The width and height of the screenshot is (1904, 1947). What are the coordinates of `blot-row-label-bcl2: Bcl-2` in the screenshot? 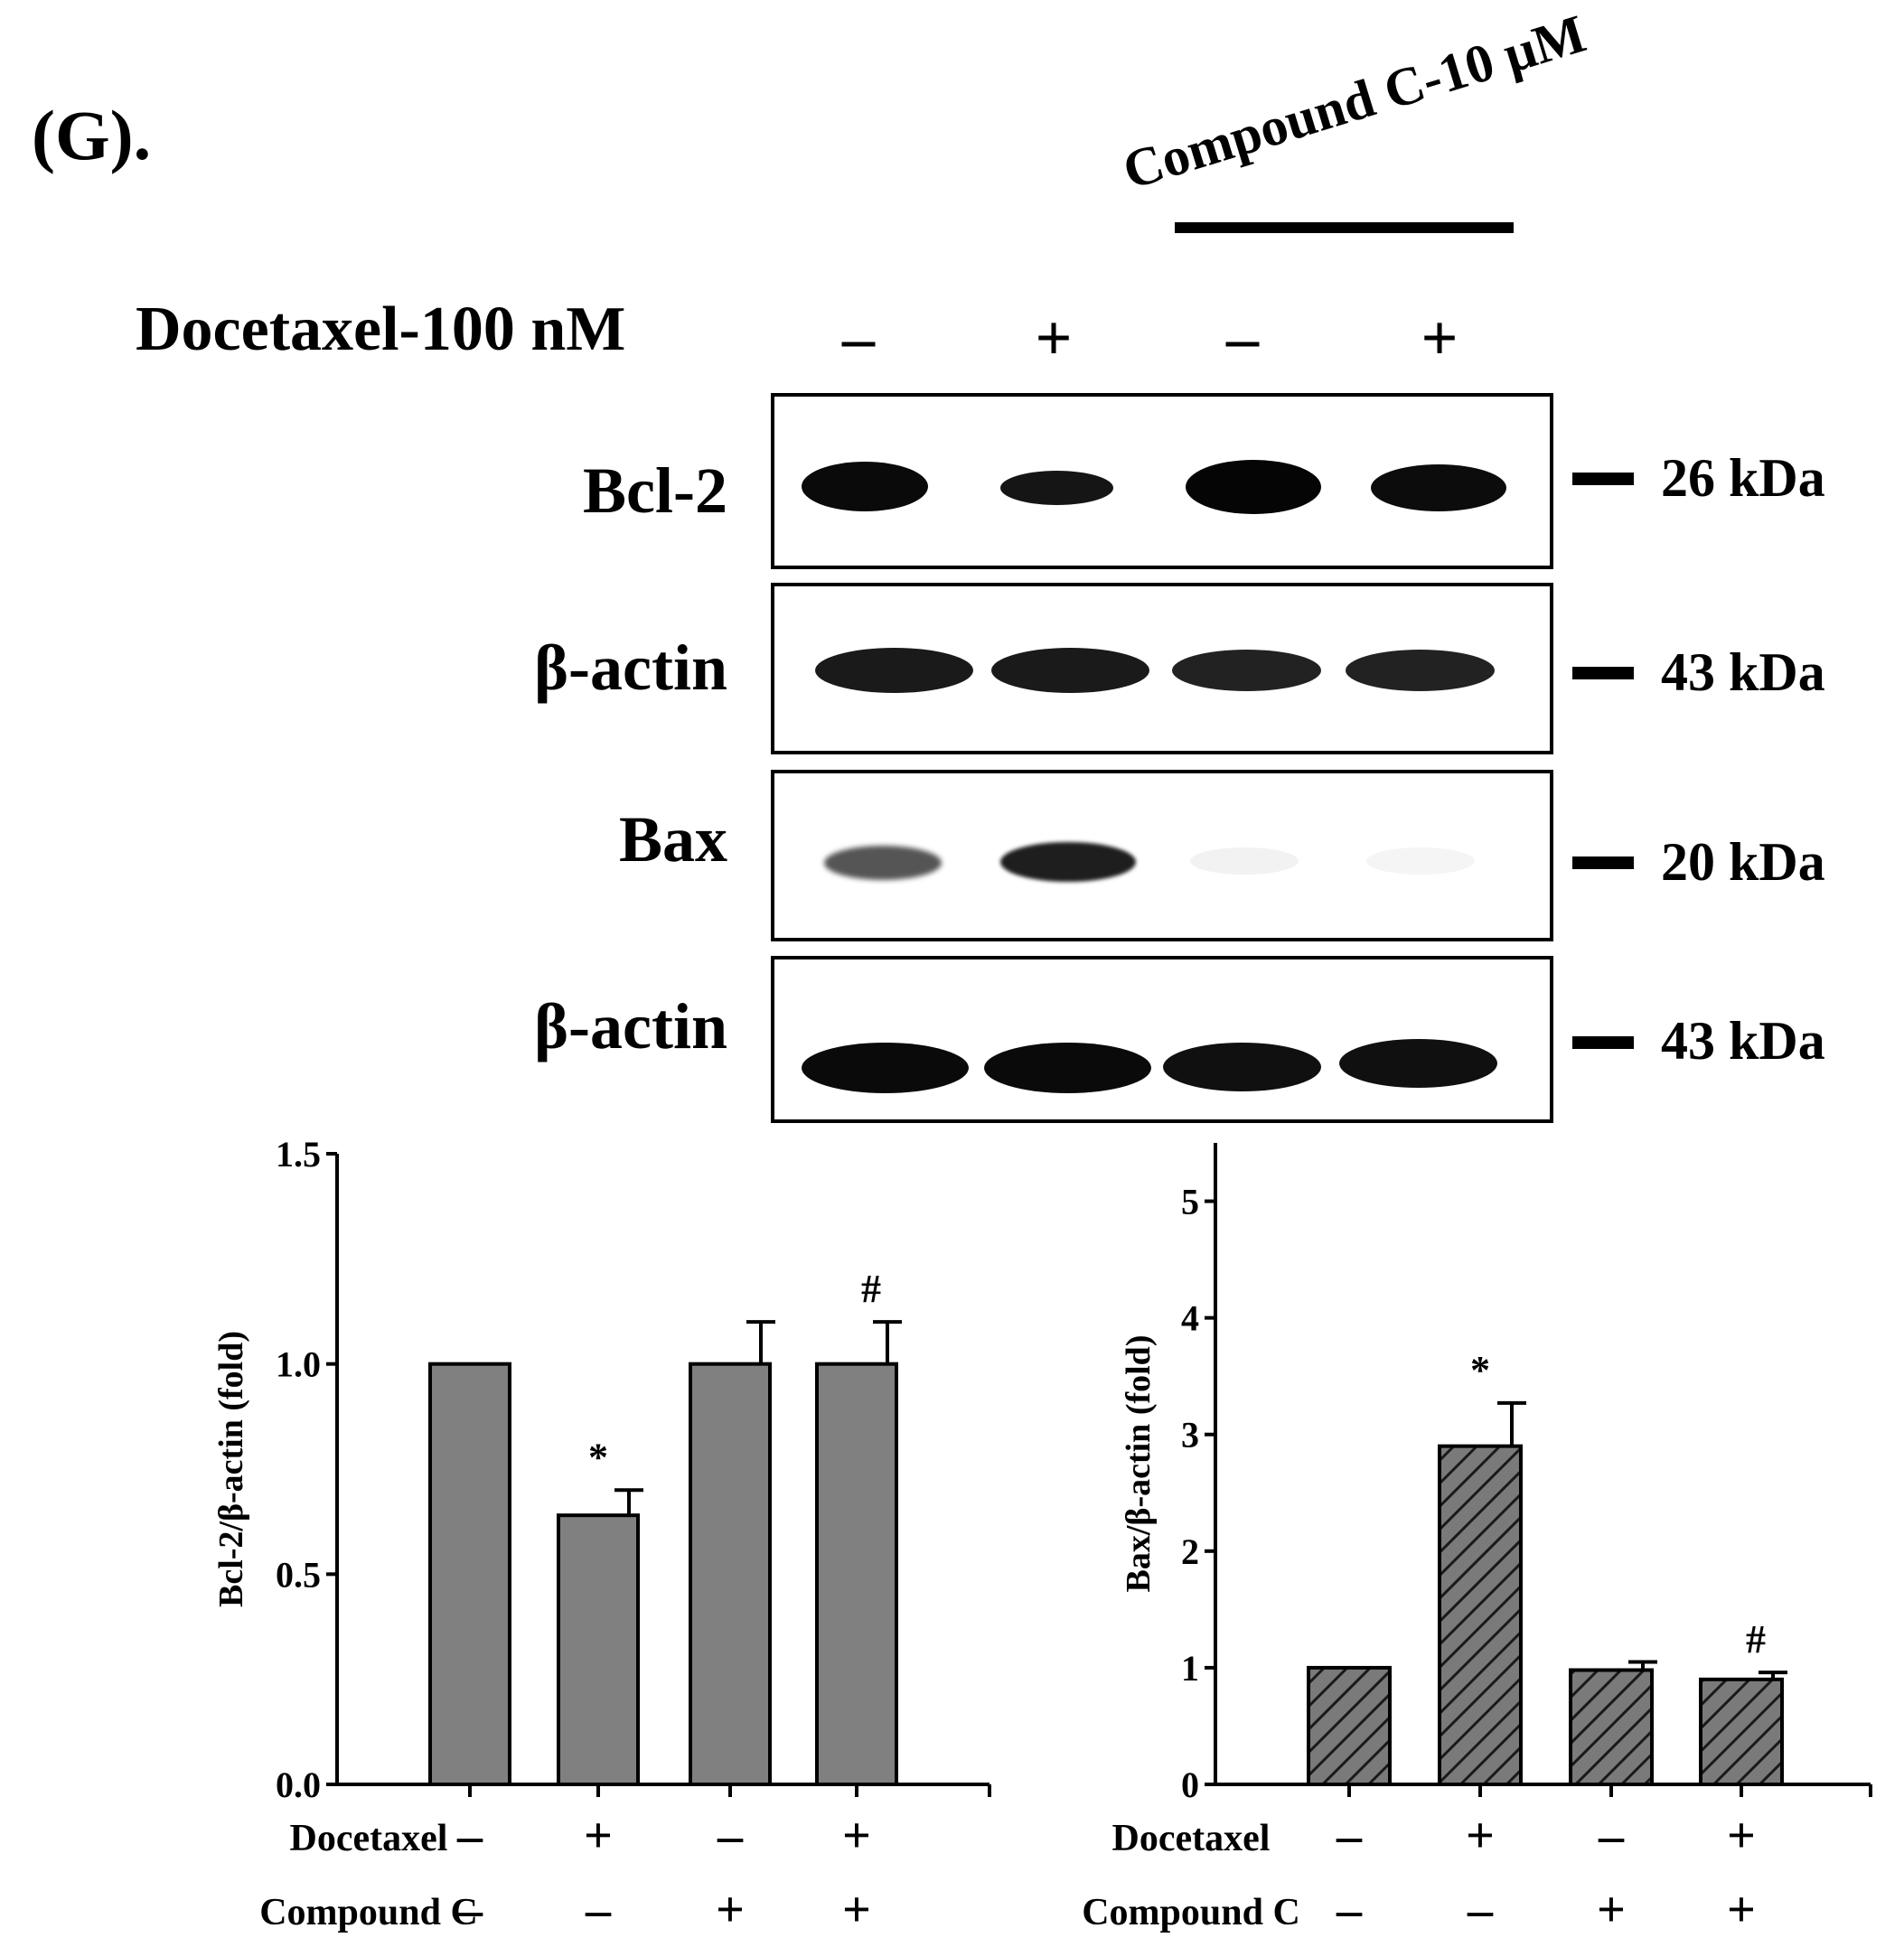 It's located at (655, 490).